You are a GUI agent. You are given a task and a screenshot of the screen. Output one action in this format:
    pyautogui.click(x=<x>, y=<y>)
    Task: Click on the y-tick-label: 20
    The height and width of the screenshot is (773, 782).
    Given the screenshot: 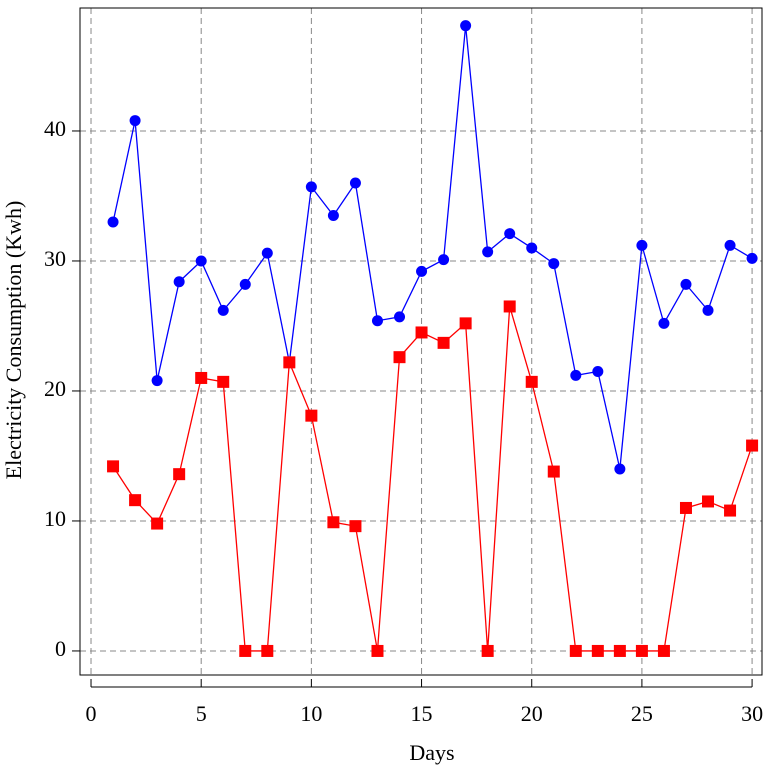 What is the action you would take?
    pyautogui.click(x=55, y=388)
    